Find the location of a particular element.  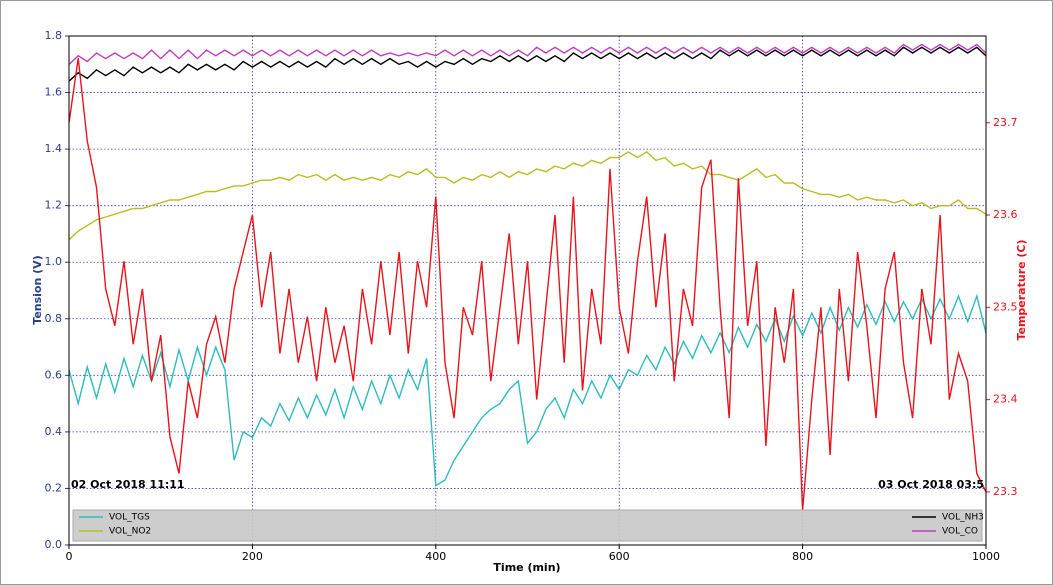

legend-box is located at coordinates (527, 525).